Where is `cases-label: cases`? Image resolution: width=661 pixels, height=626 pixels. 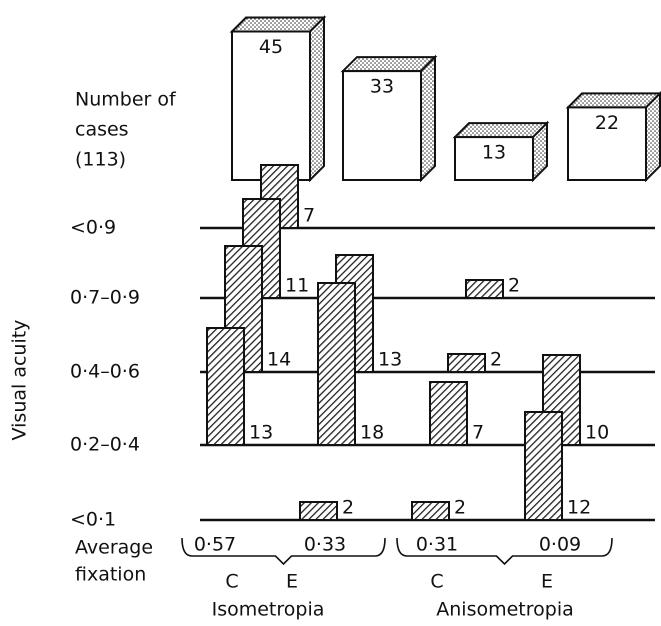 cases-label: cases is located at coordinates (102, 130).